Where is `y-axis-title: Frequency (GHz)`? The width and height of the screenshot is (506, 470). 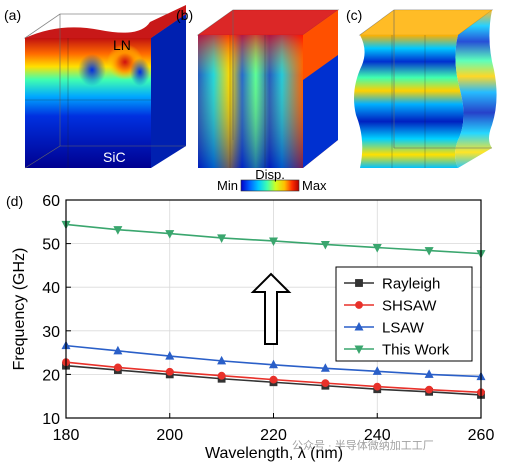
y-axis-title: Frequency (GHz) is located at coordinates (19, 309).